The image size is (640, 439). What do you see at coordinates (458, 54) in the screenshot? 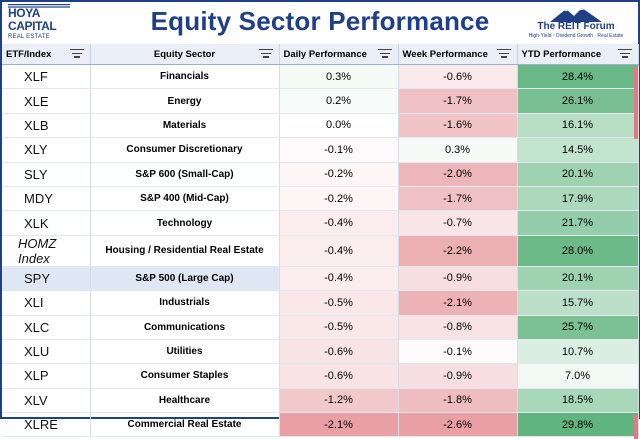
I see `column-header-week: Week Performance` at bounding box center [458, 54].